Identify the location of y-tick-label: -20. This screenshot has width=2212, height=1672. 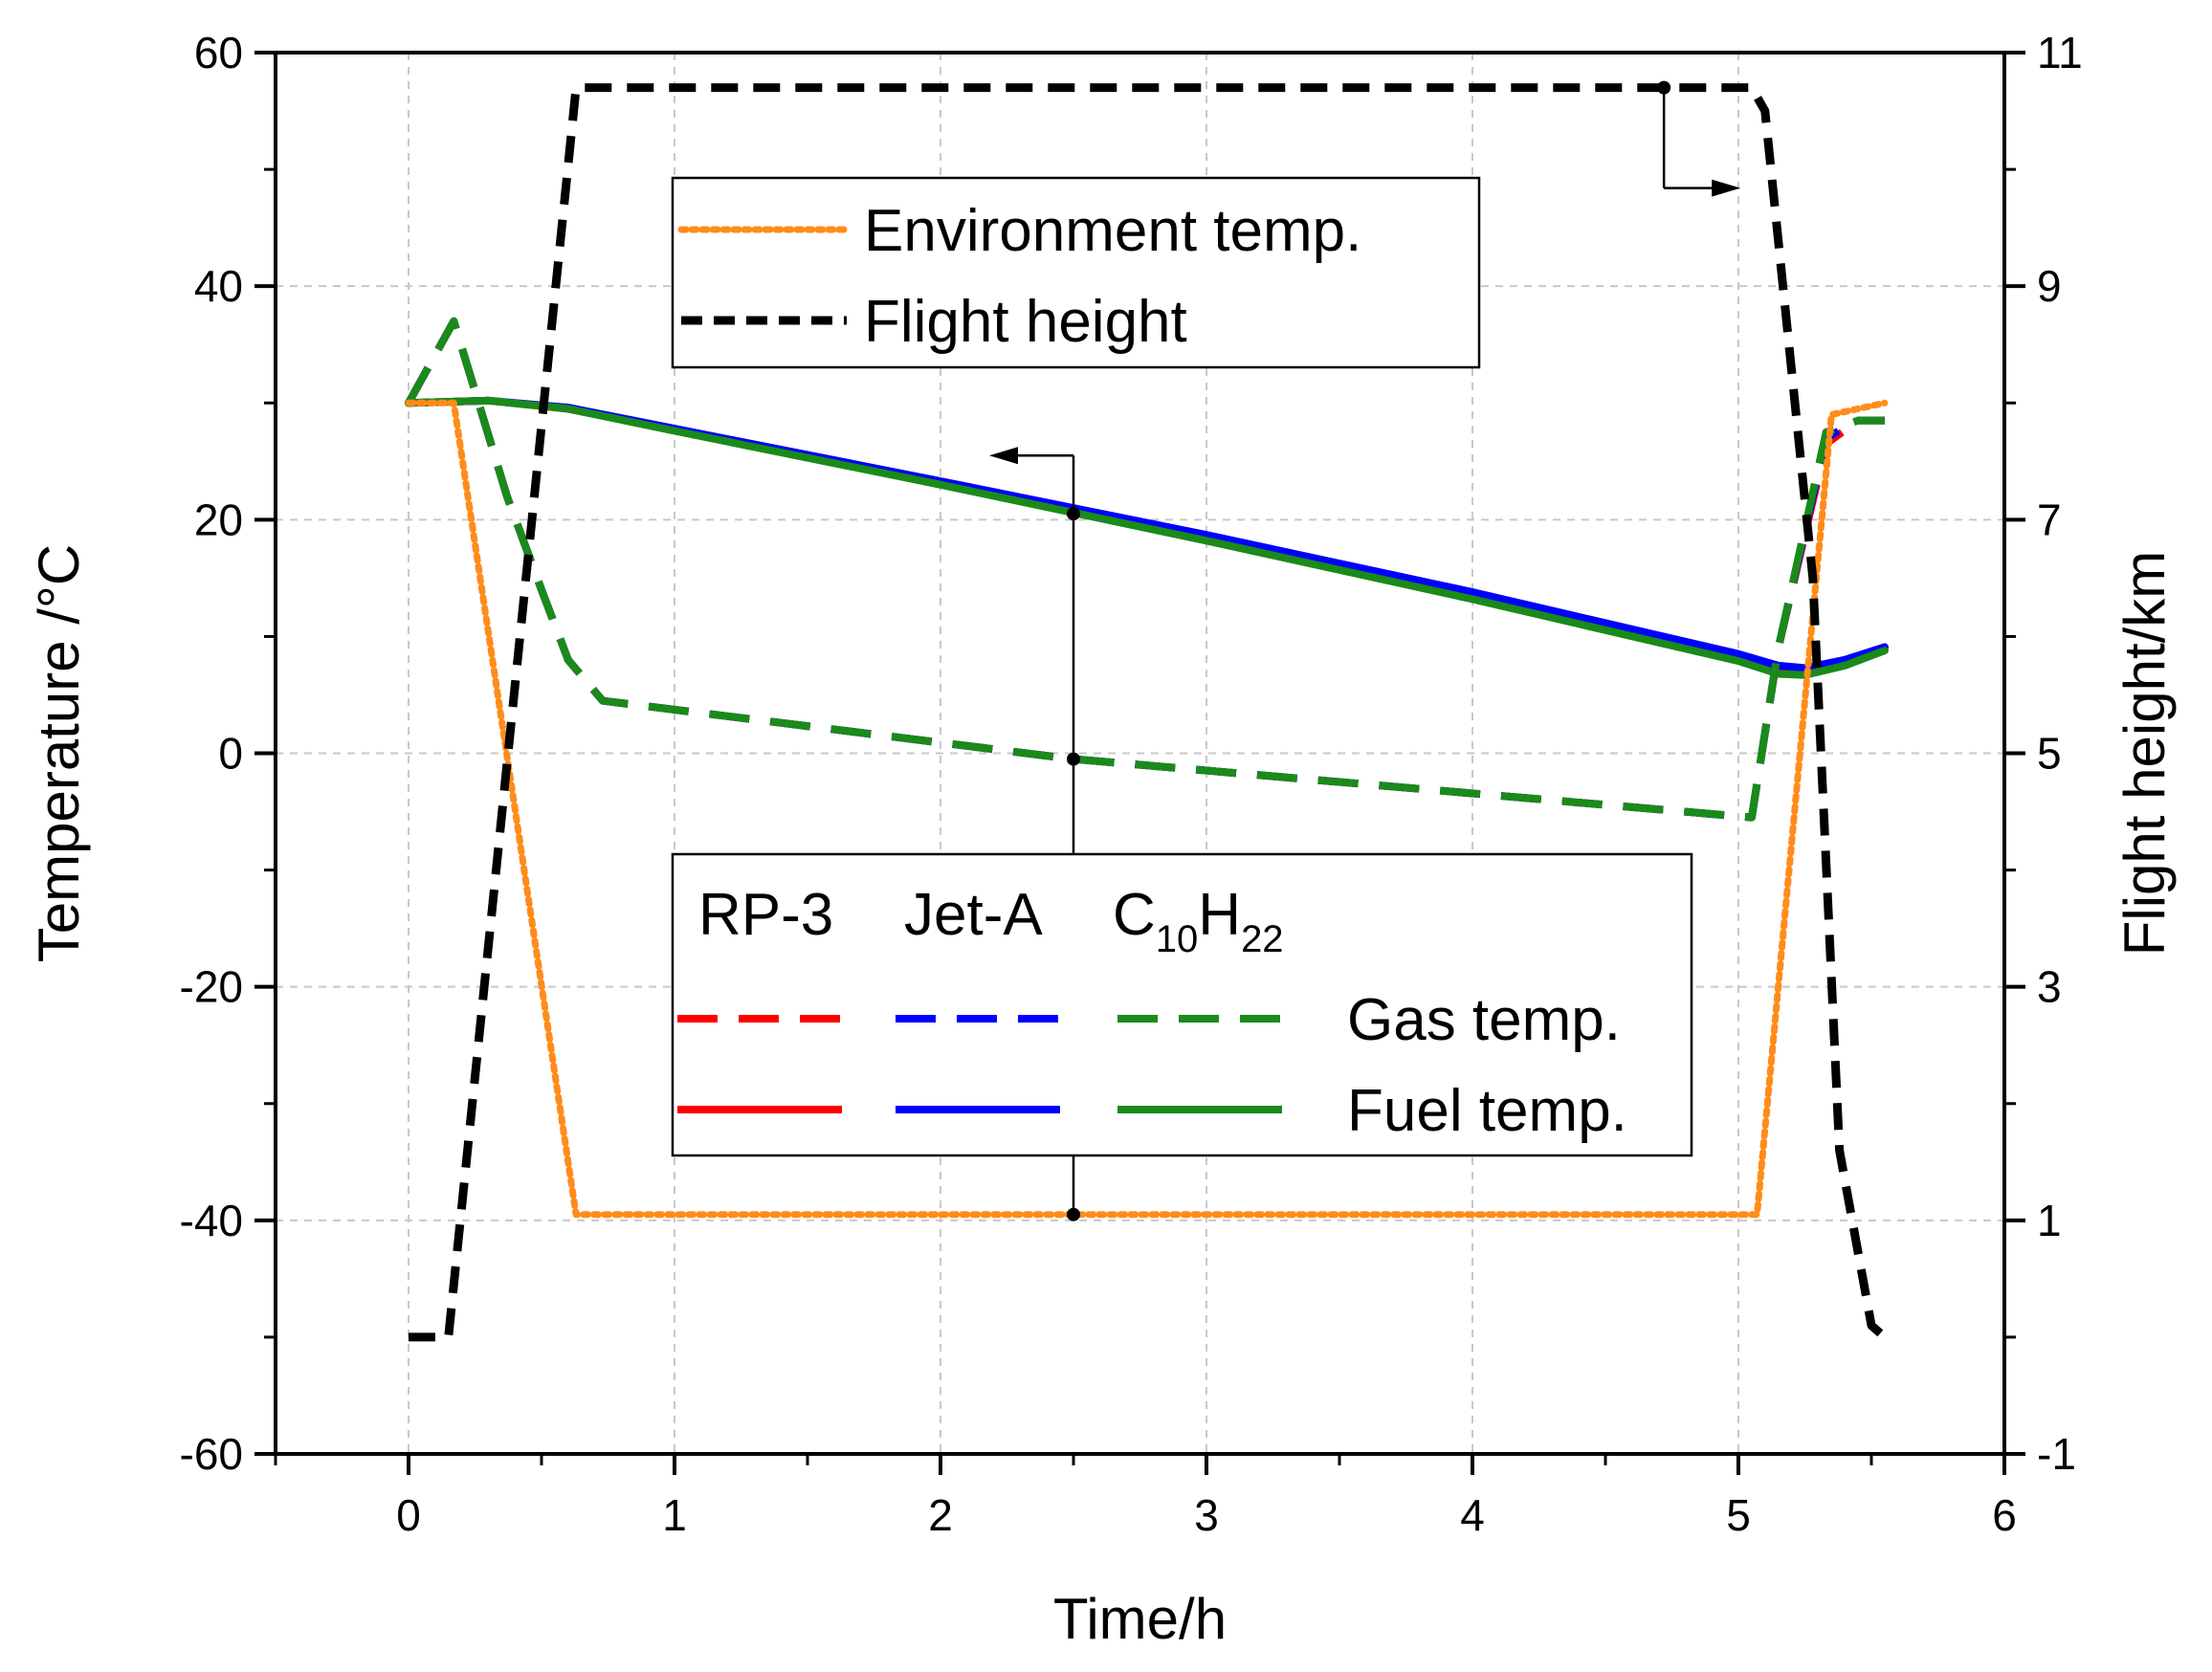
(211, 987).